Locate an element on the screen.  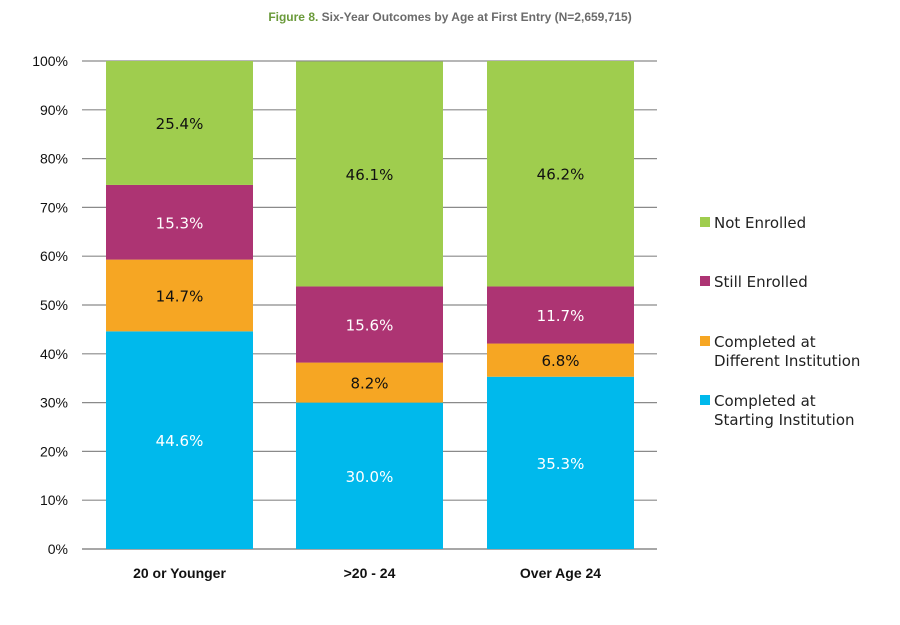
data-label: 6.8% is located at coordinates (560, 361).